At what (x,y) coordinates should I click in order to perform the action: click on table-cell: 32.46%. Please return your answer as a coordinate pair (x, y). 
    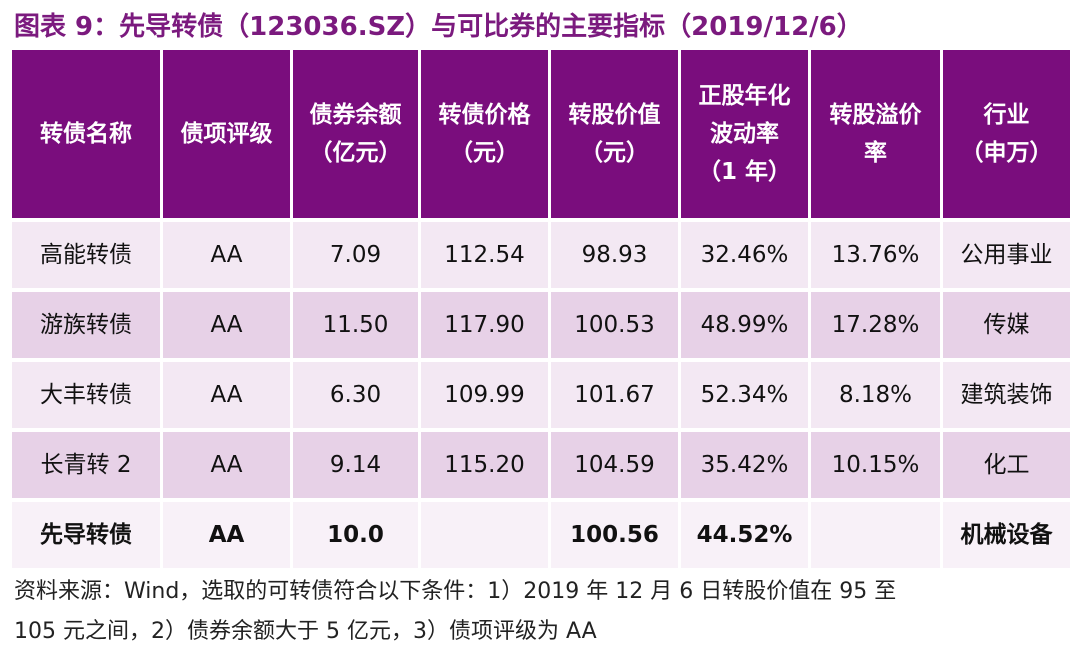
    Looking at the image, I should click on (744, 255).